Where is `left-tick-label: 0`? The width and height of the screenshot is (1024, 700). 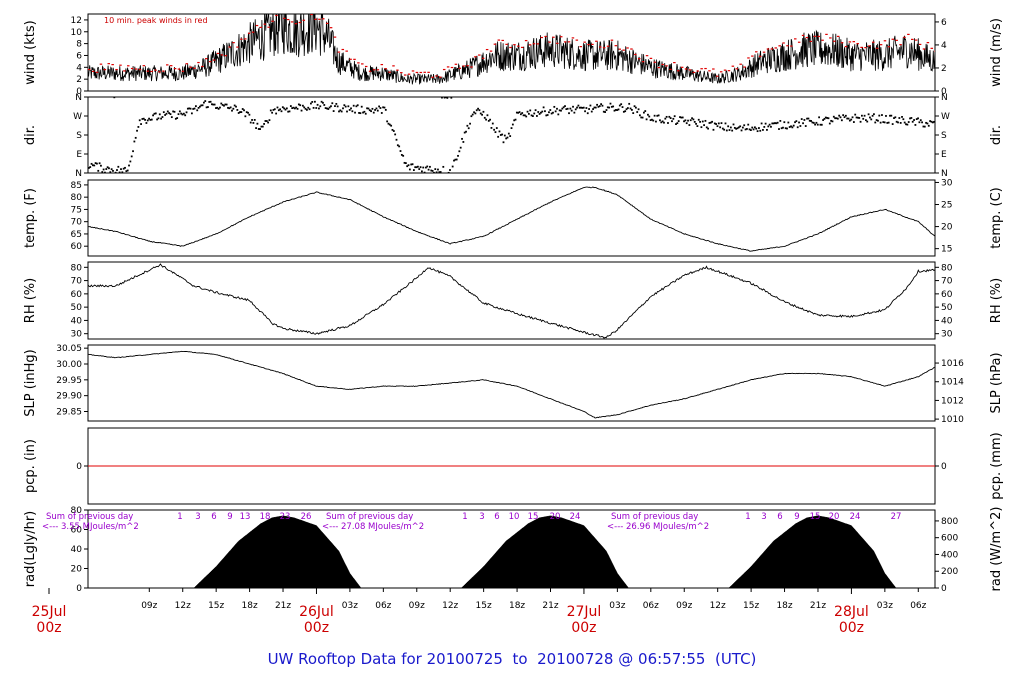
left-tick-label: 0 is located at coordinates (79, 589).